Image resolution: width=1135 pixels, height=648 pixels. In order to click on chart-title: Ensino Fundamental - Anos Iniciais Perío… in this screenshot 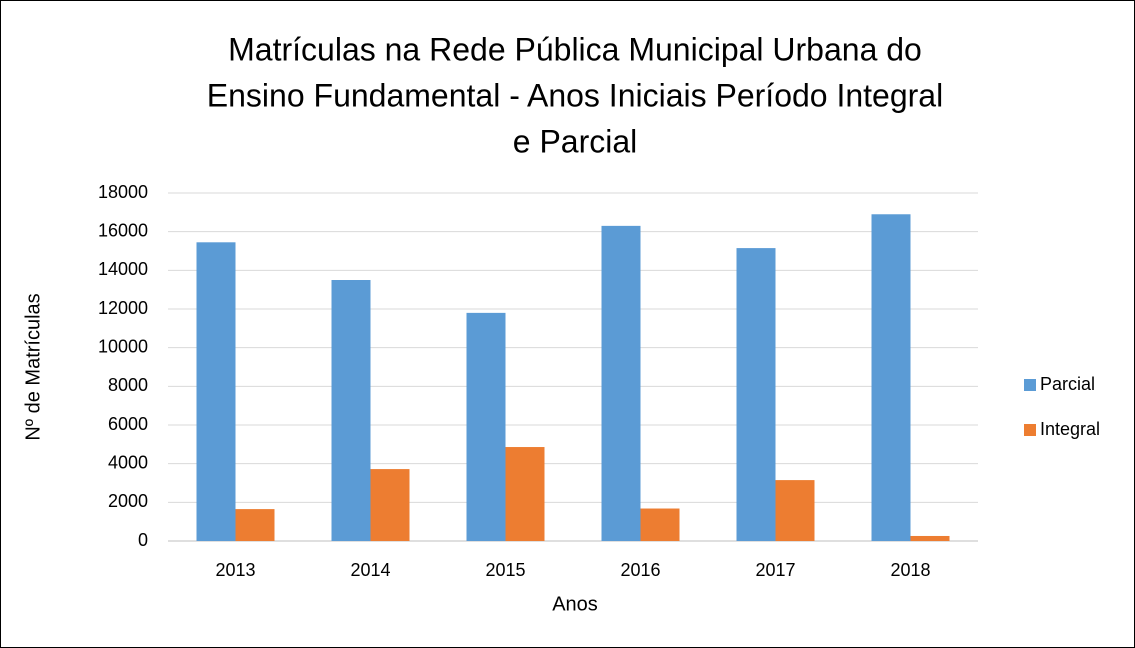, I will do `click(575, 95)`.